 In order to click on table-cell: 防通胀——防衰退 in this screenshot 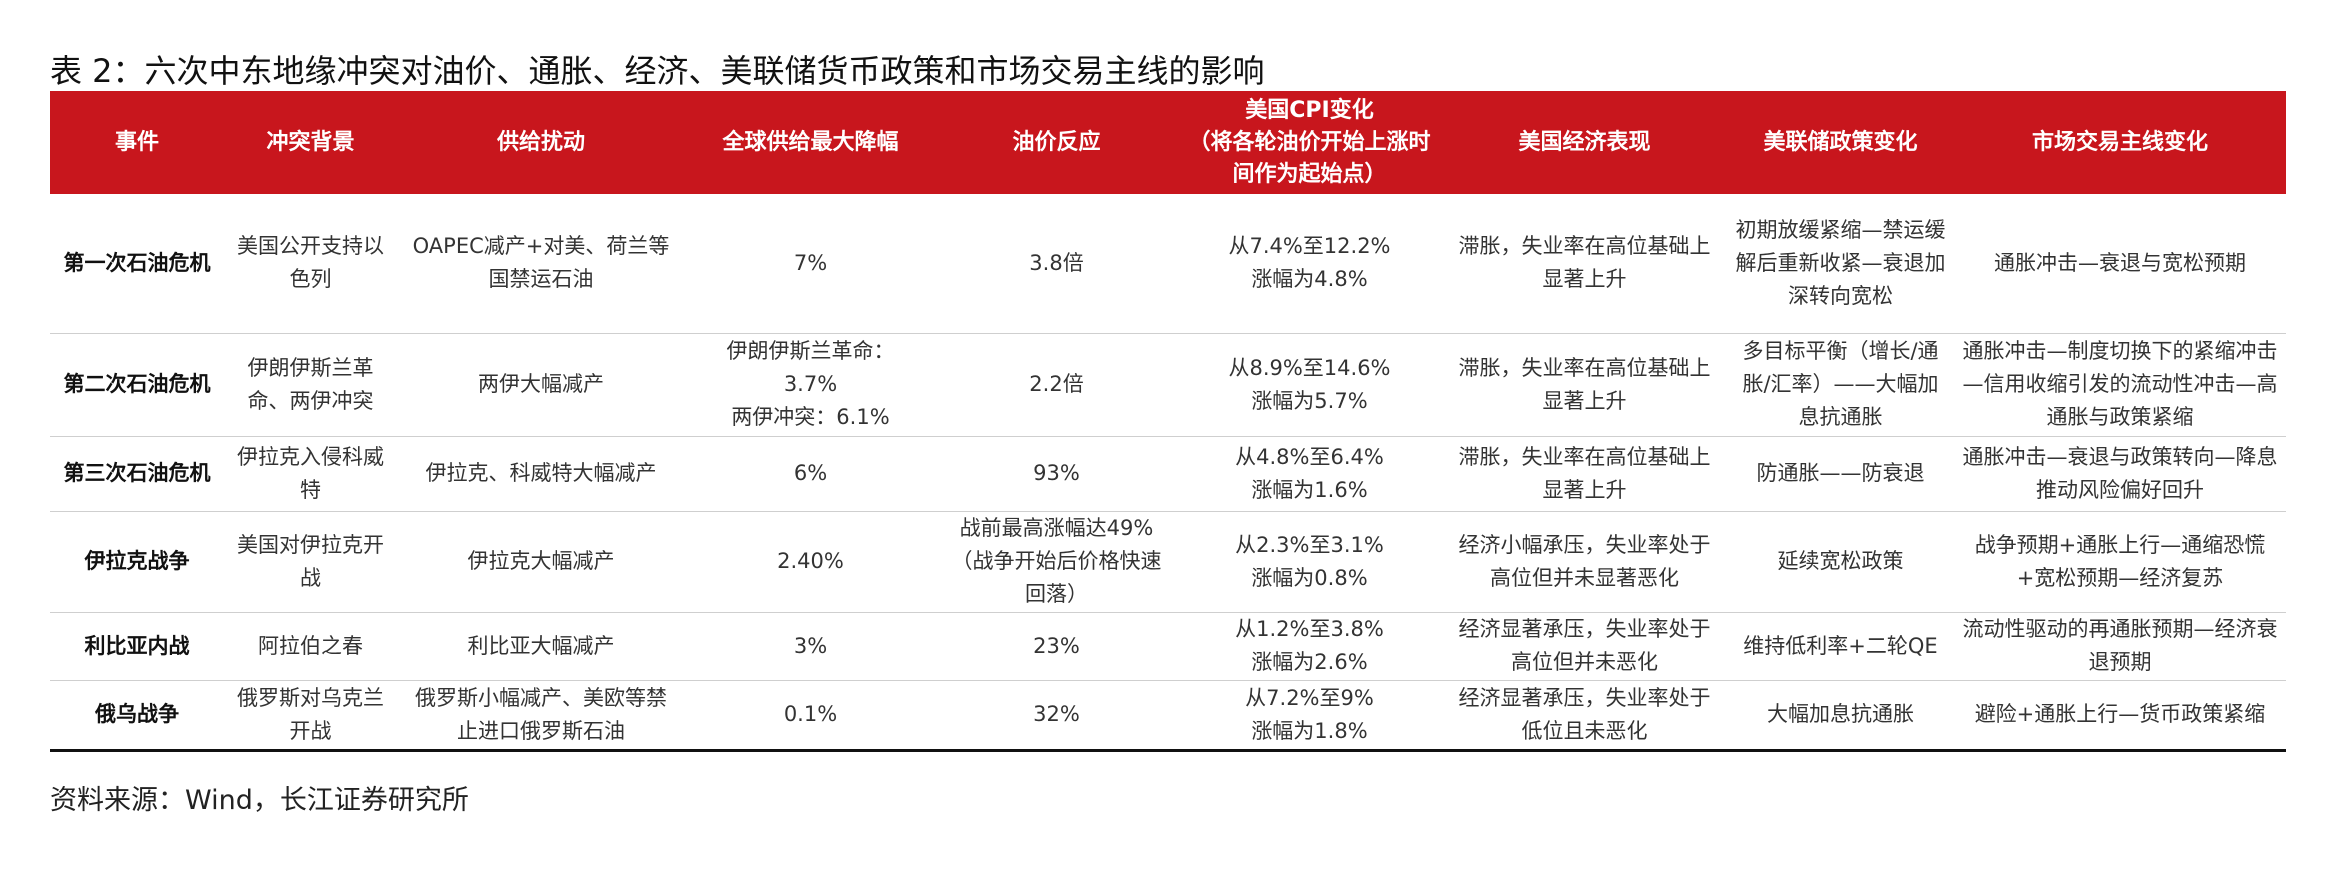, I will do `click(1840, 474)`.